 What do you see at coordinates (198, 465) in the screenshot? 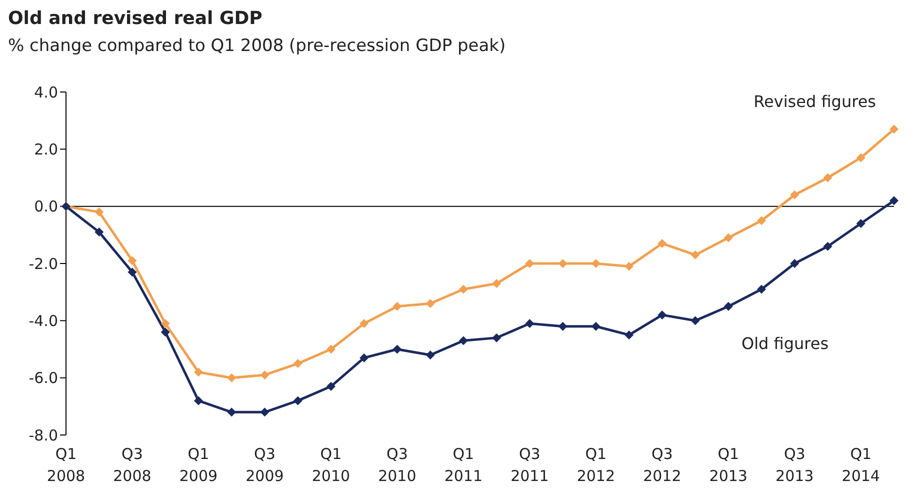
I see `x-tick-label: Q1 2009` at bounding box center [198, 465].